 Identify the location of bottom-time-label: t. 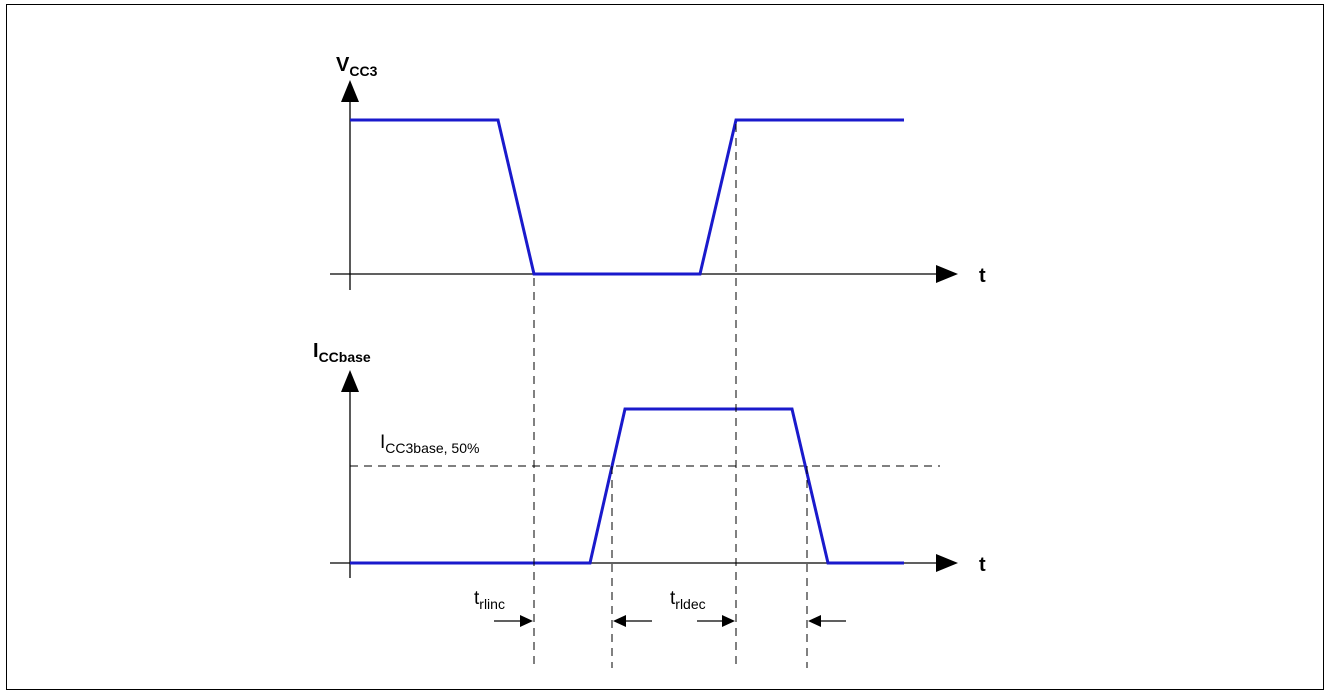
(982, 565).